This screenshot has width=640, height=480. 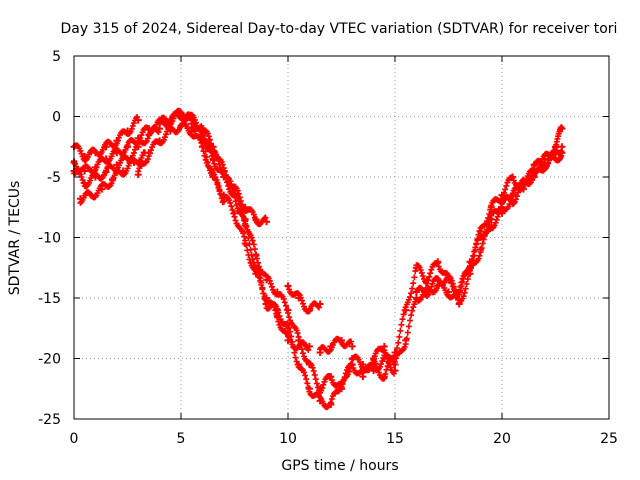 What do you see at coordinates (288, 439) in the screenshot?
I see `x-tick-label: 10` at bounding box center [288, 439].